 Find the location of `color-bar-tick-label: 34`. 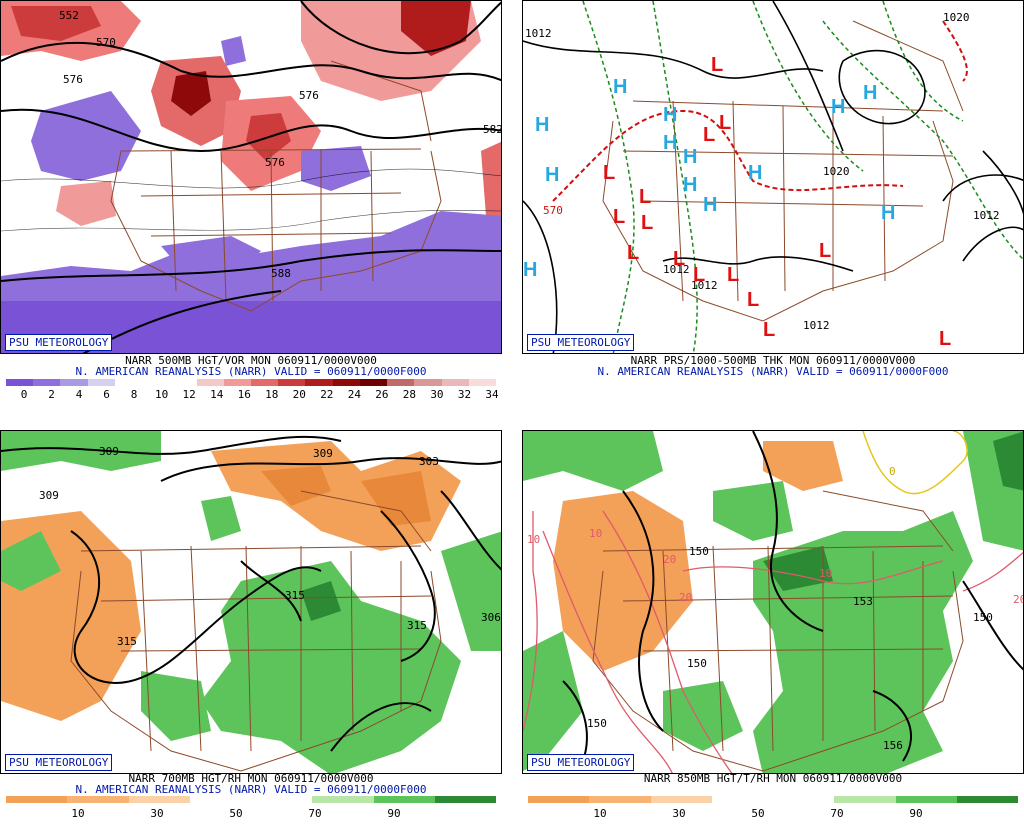

color-bar-tick-label: 34 is located at coordinates (492, 394).